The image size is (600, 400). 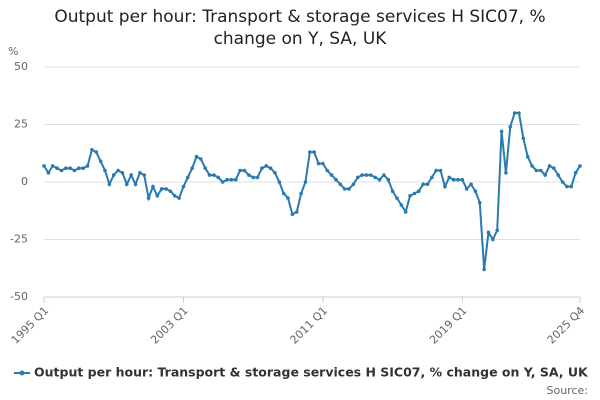 What do you see at coordinates (30, 325) in the screenshot?
I see `x-tick-label: 1995 Q1` at bounding box center [30, 325].